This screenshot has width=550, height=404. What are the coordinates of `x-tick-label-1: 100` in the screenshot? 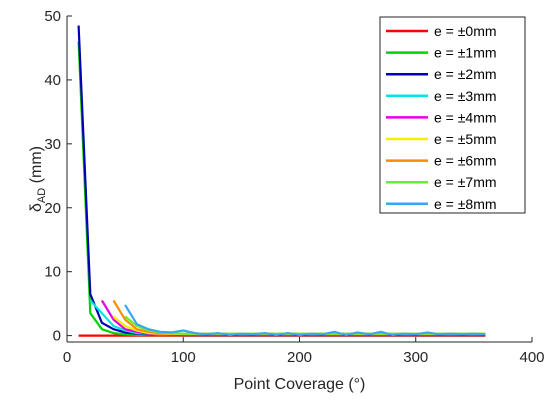 It's located at (183, 357).